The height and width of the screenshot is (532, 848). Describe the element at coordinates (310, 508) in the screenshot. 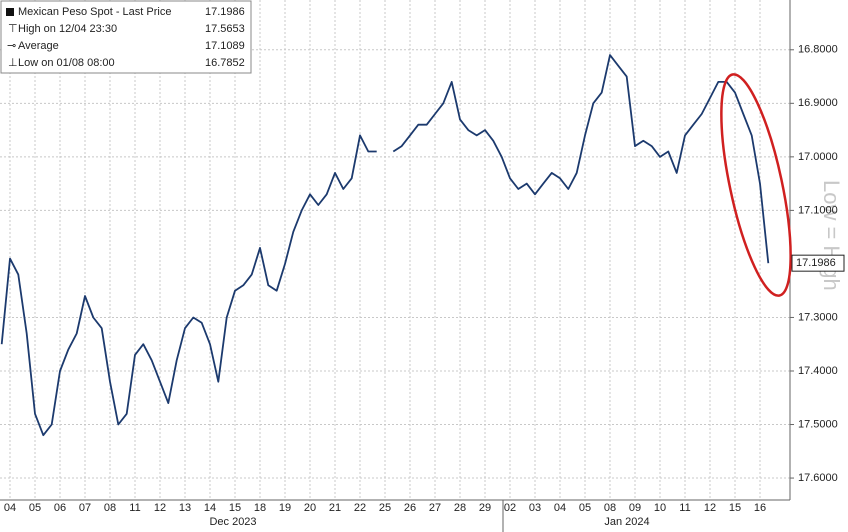

I see `x-tick-label: 20` at that location.